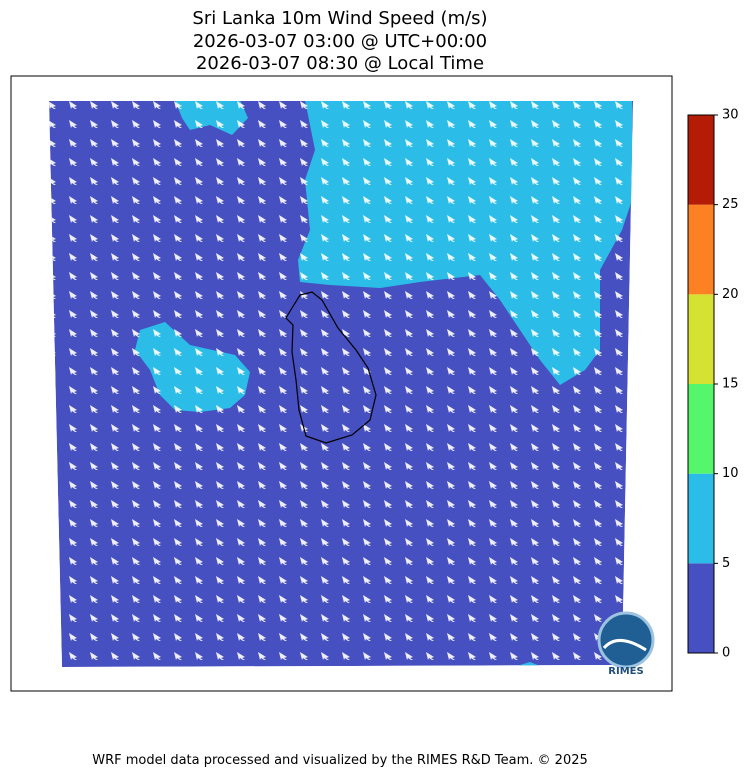  I want to click on colorbar-tick-label: 20, so click(730, 294).